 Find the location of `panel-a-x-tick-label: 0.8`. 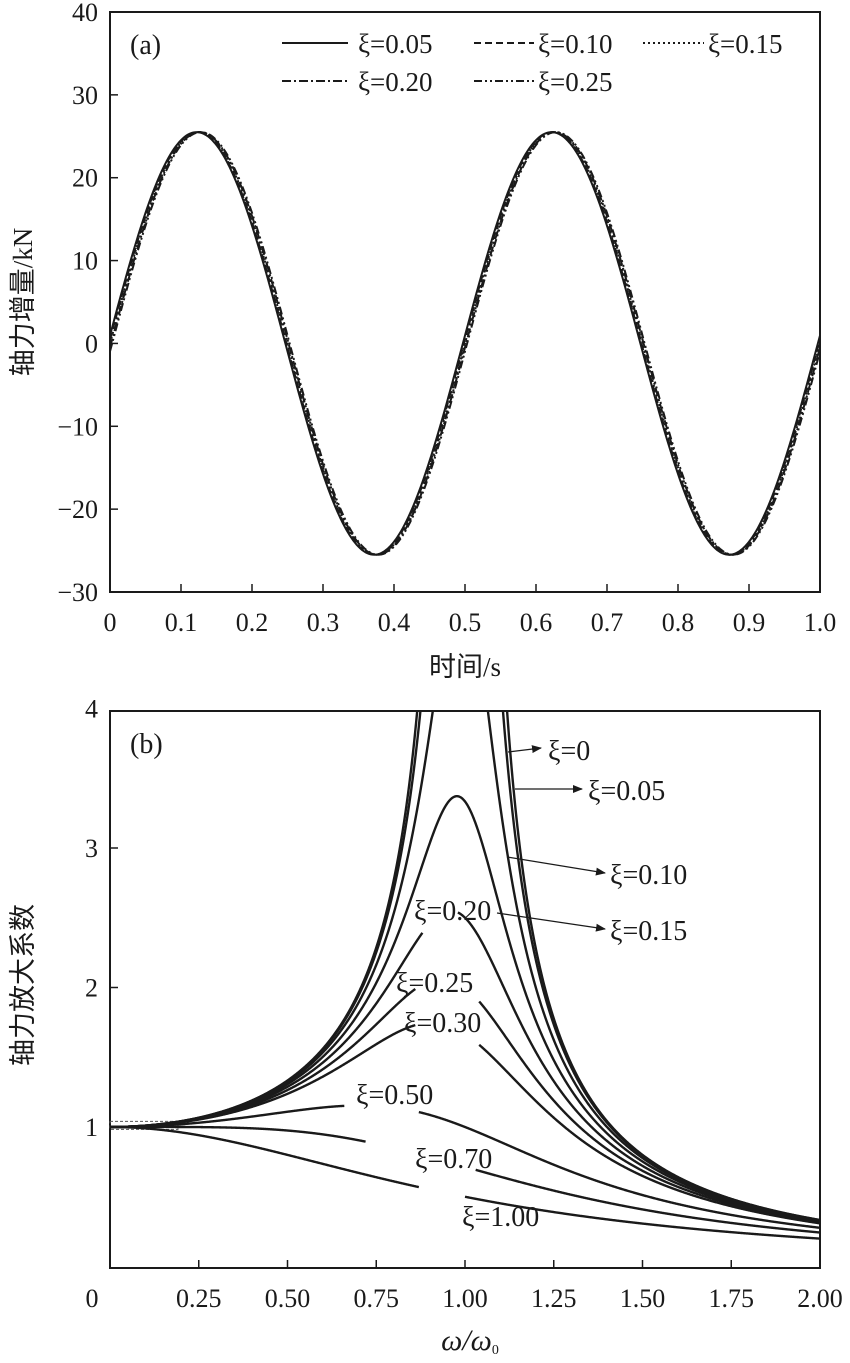

panel-a-x-tick-label: 0.8 is located at coordinates (678, 622).